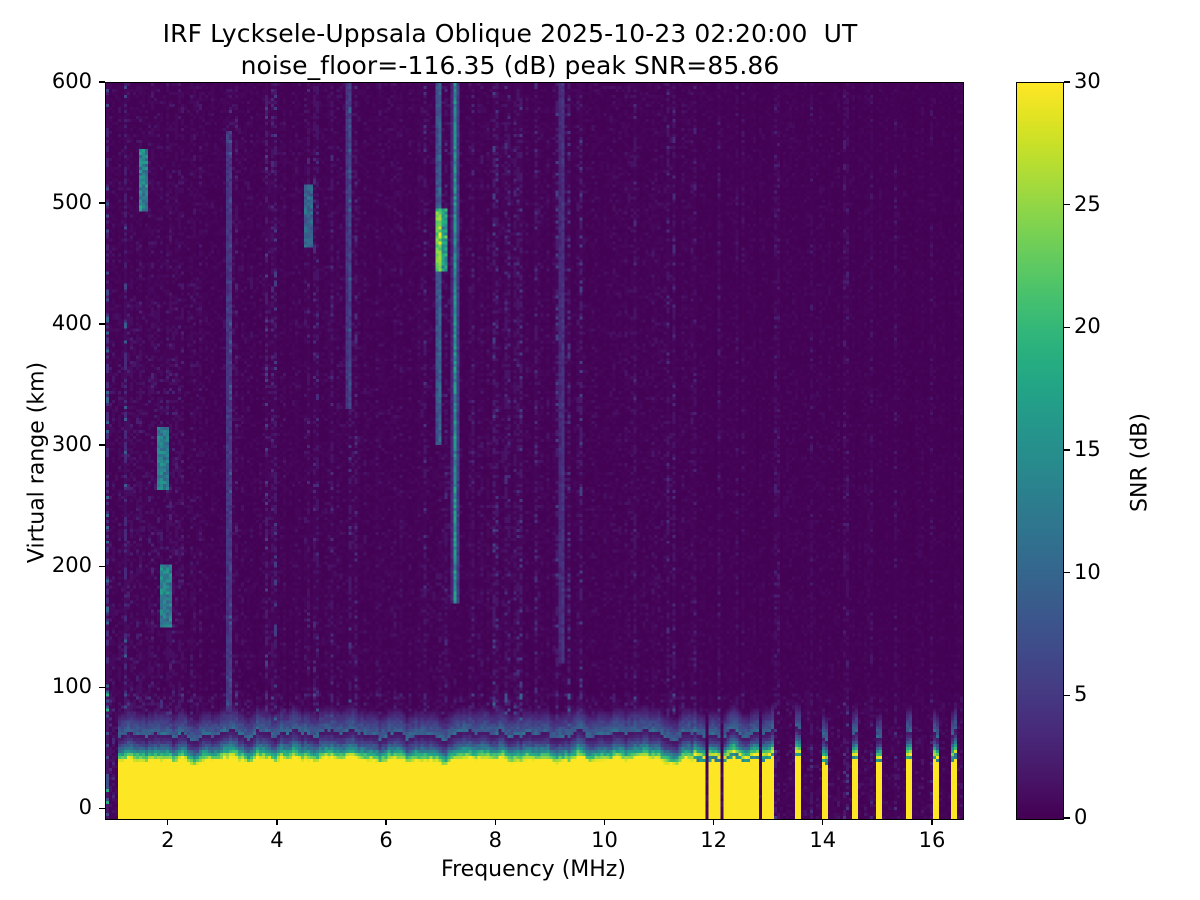  I want to click on x-tick-label: 10, so click(604, 840).